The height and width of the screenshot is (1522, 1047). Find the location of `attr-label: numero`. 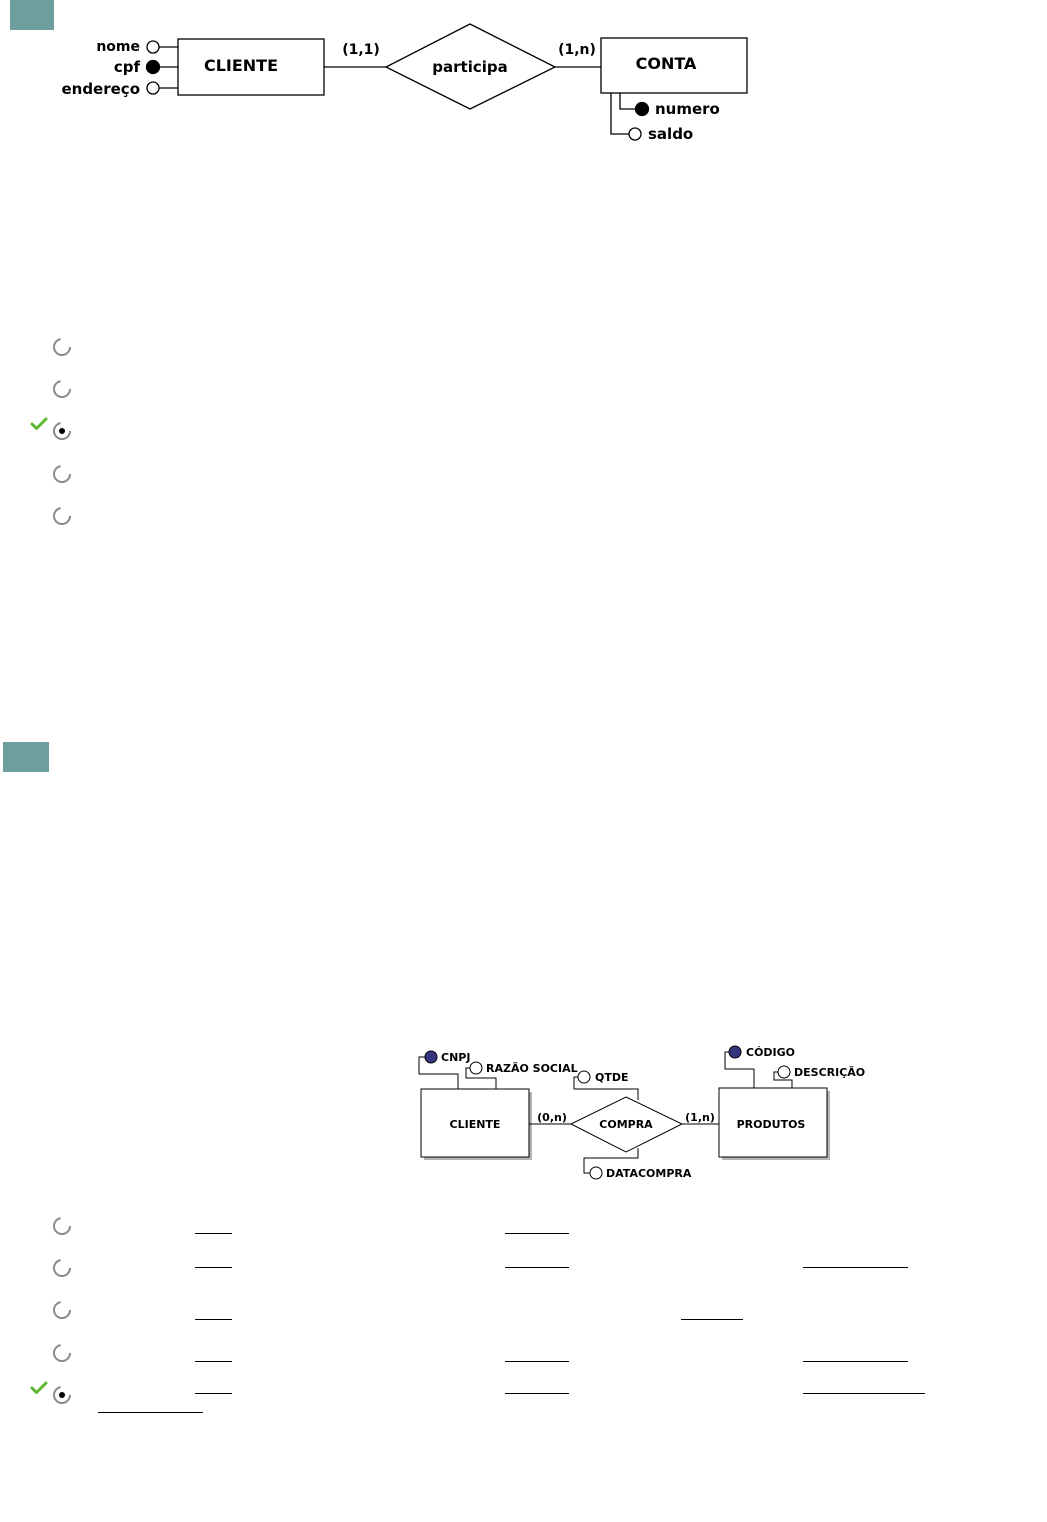

attr-label: numero is located at coordinates (687, 109).